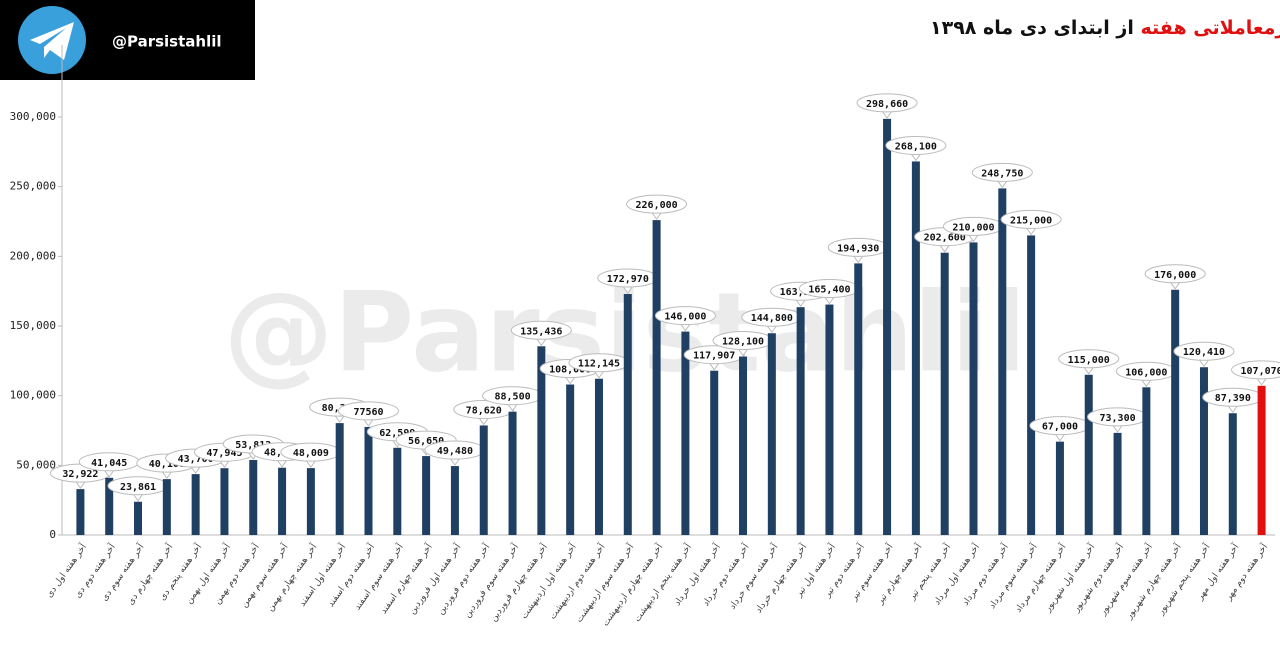 The height and width of the screenshot is (664, 1280). What do you see at coordinates (685, 317) in the screenshot?
I see `value-label: 146,000` at bounding box center [685, 317].